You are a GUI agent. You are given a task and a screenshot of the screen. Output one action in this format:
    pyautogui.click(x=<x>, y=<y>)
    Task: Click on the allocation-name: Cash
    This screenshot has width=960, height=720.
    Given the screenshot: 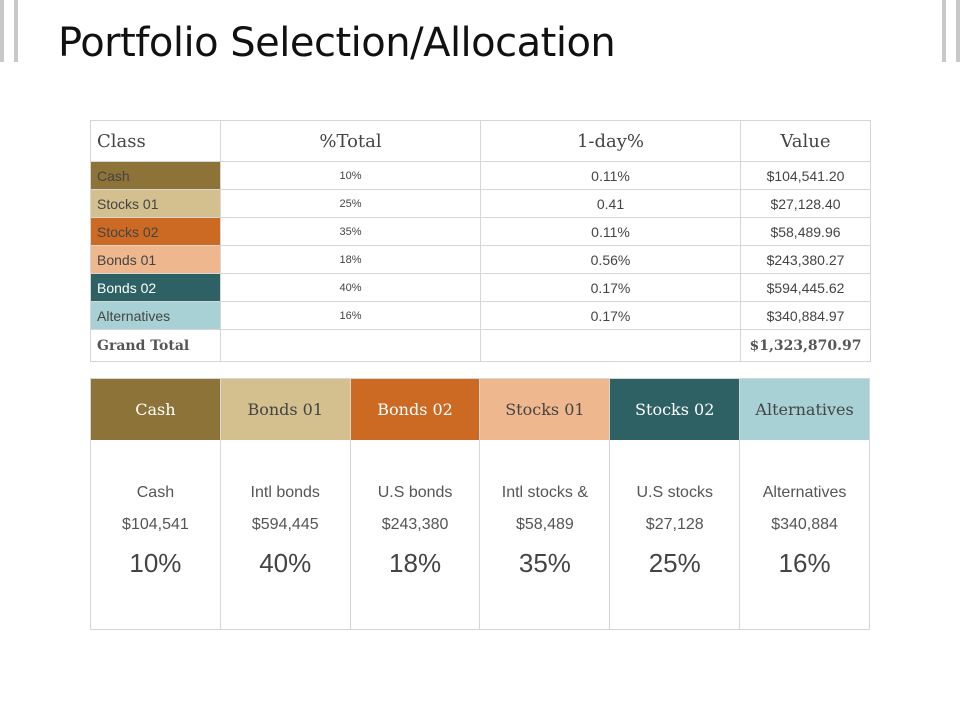 What is the action you would take?
    pyautogui.click(x=155, y=492)
    